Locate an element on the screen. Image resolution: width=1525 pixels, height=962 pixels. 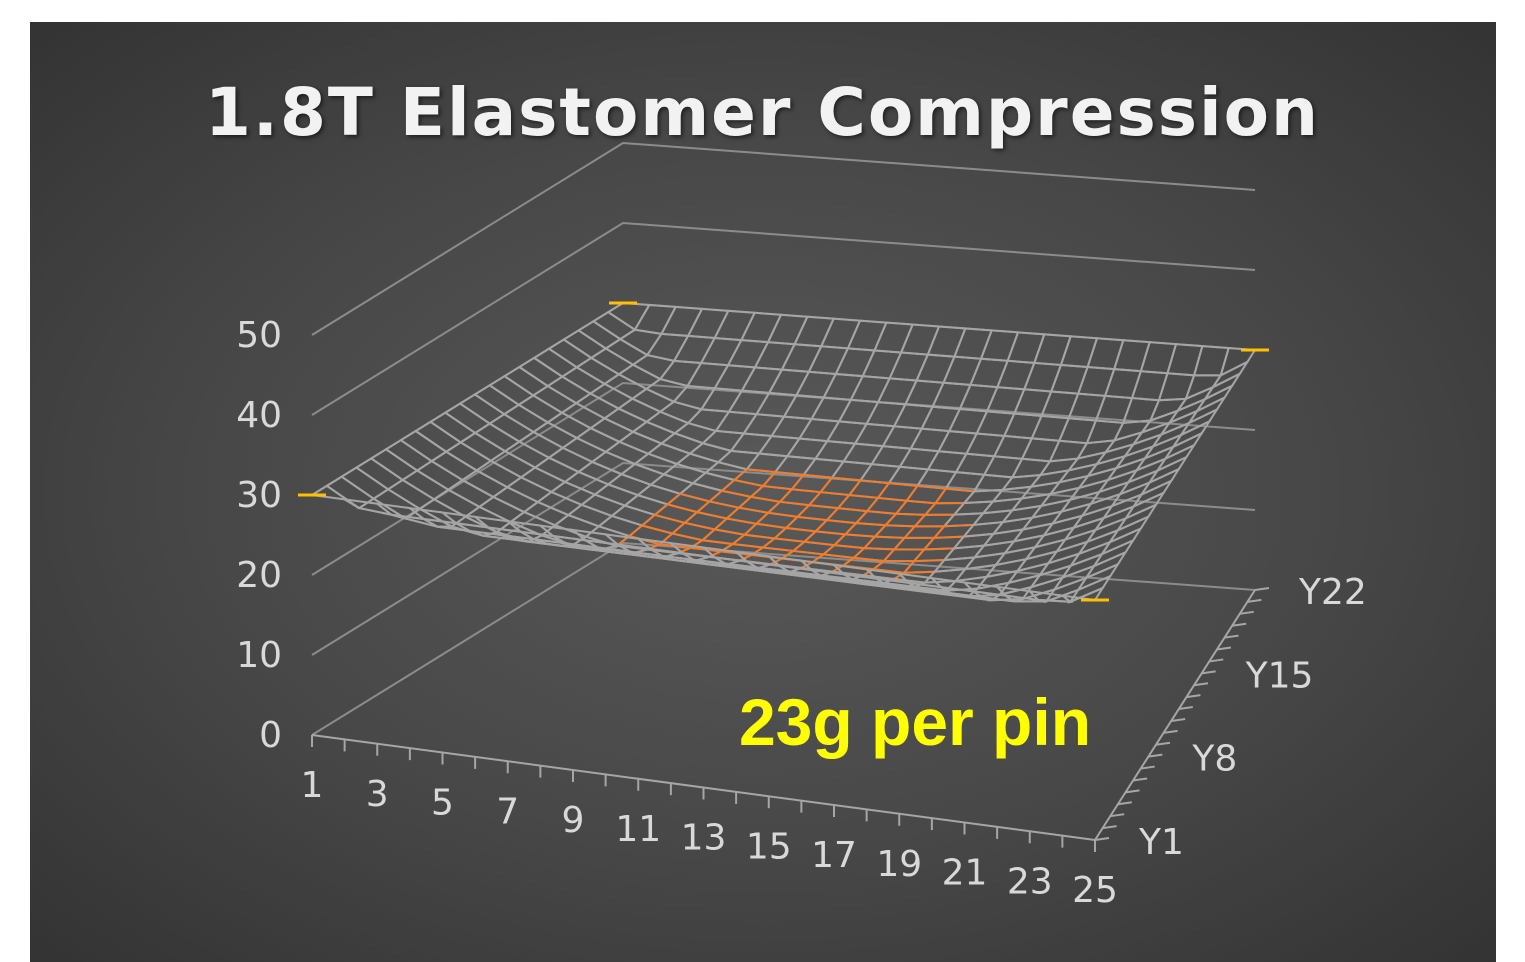
x-tick-label: 23 is located at coordinates (1030, 881).